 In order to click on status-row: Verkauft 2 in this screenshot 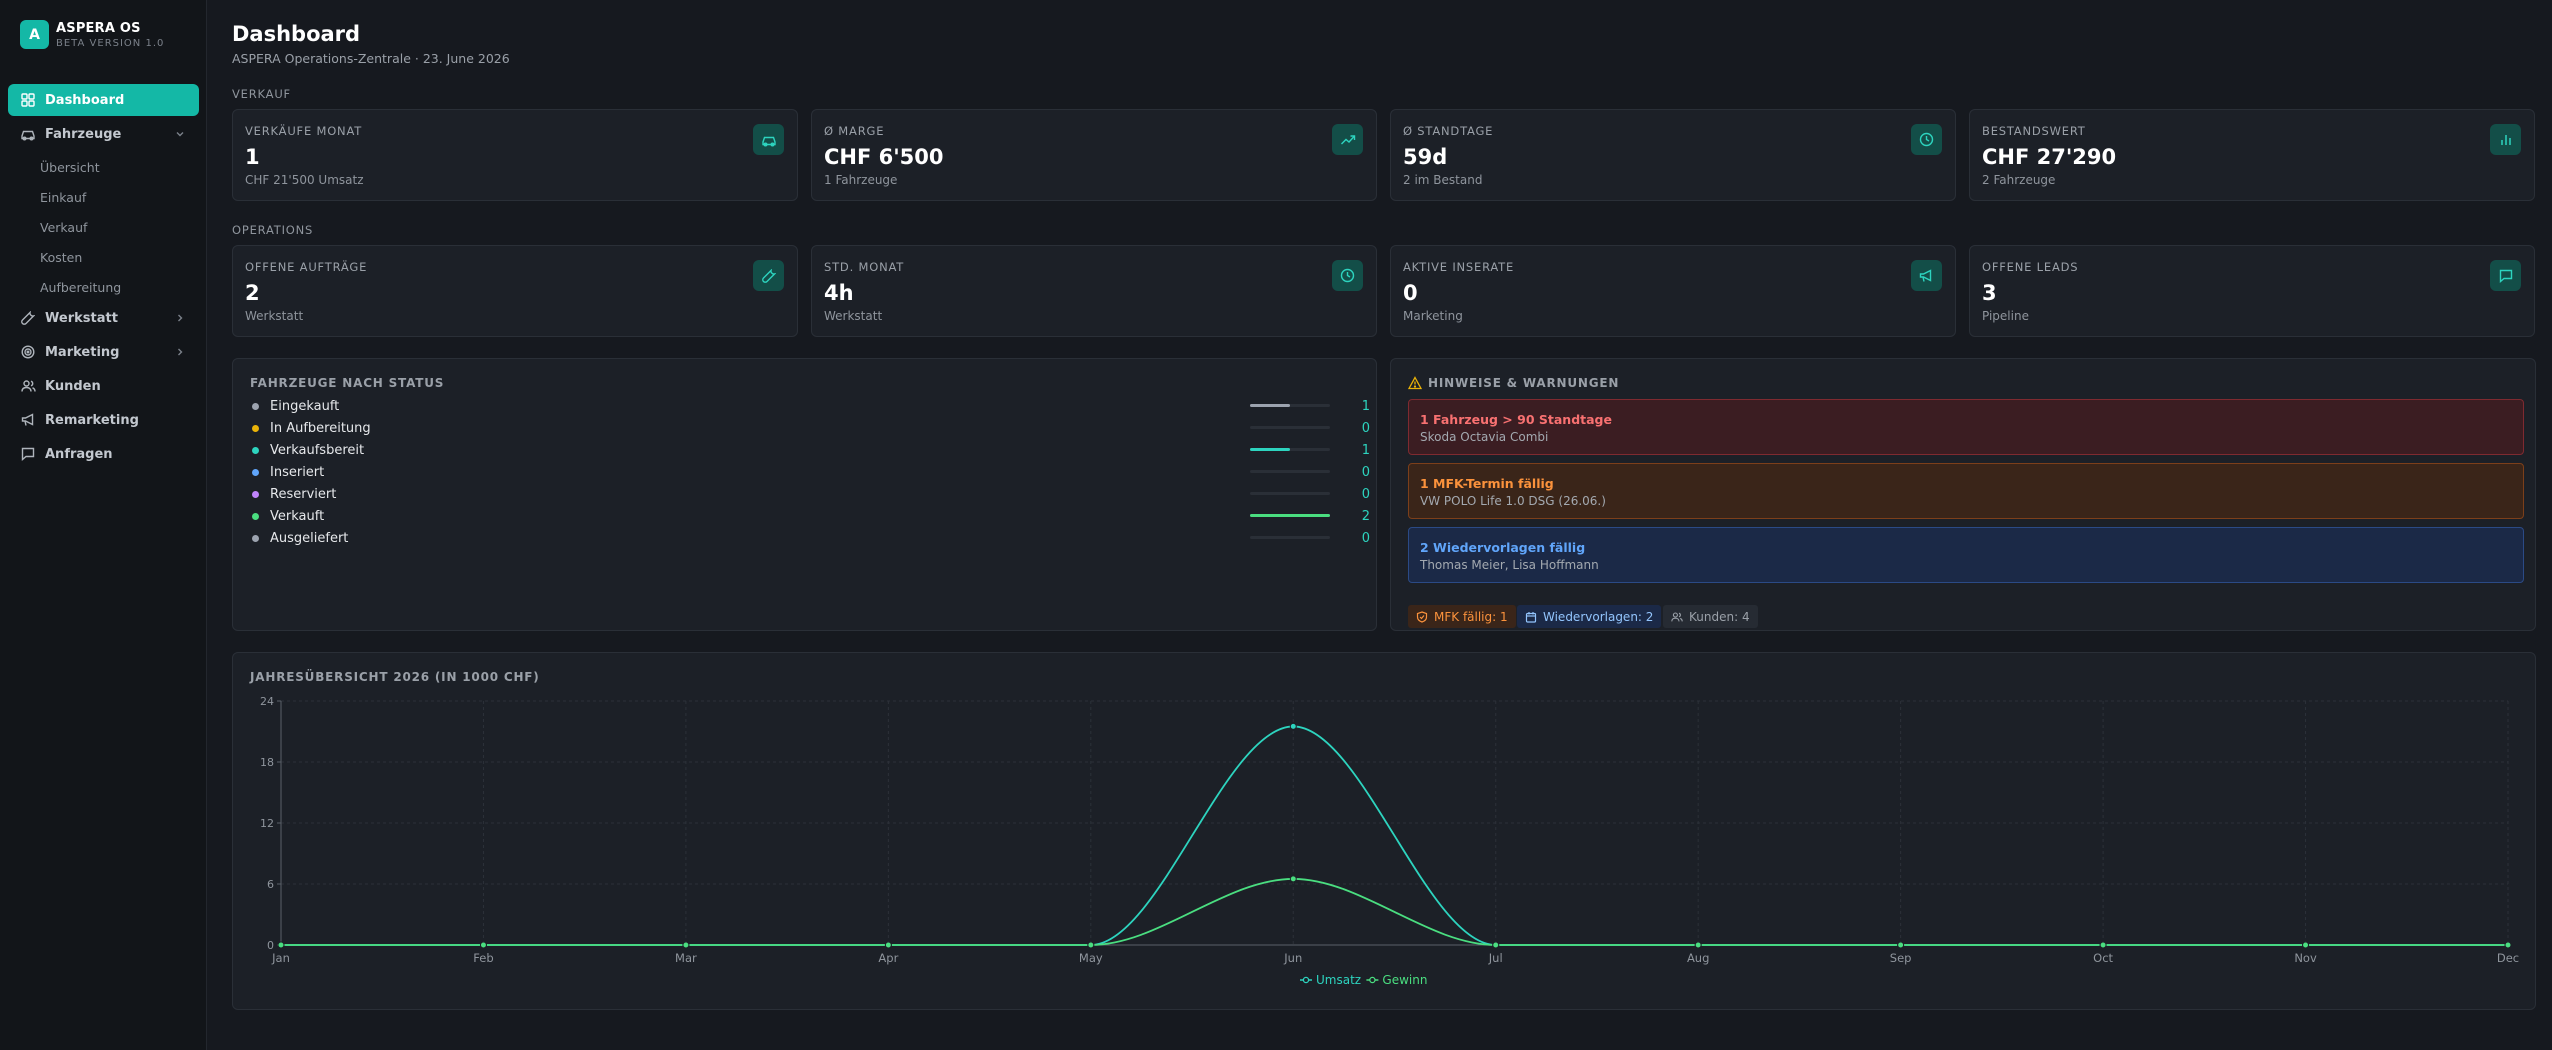, I will do `click(810, 516)`.